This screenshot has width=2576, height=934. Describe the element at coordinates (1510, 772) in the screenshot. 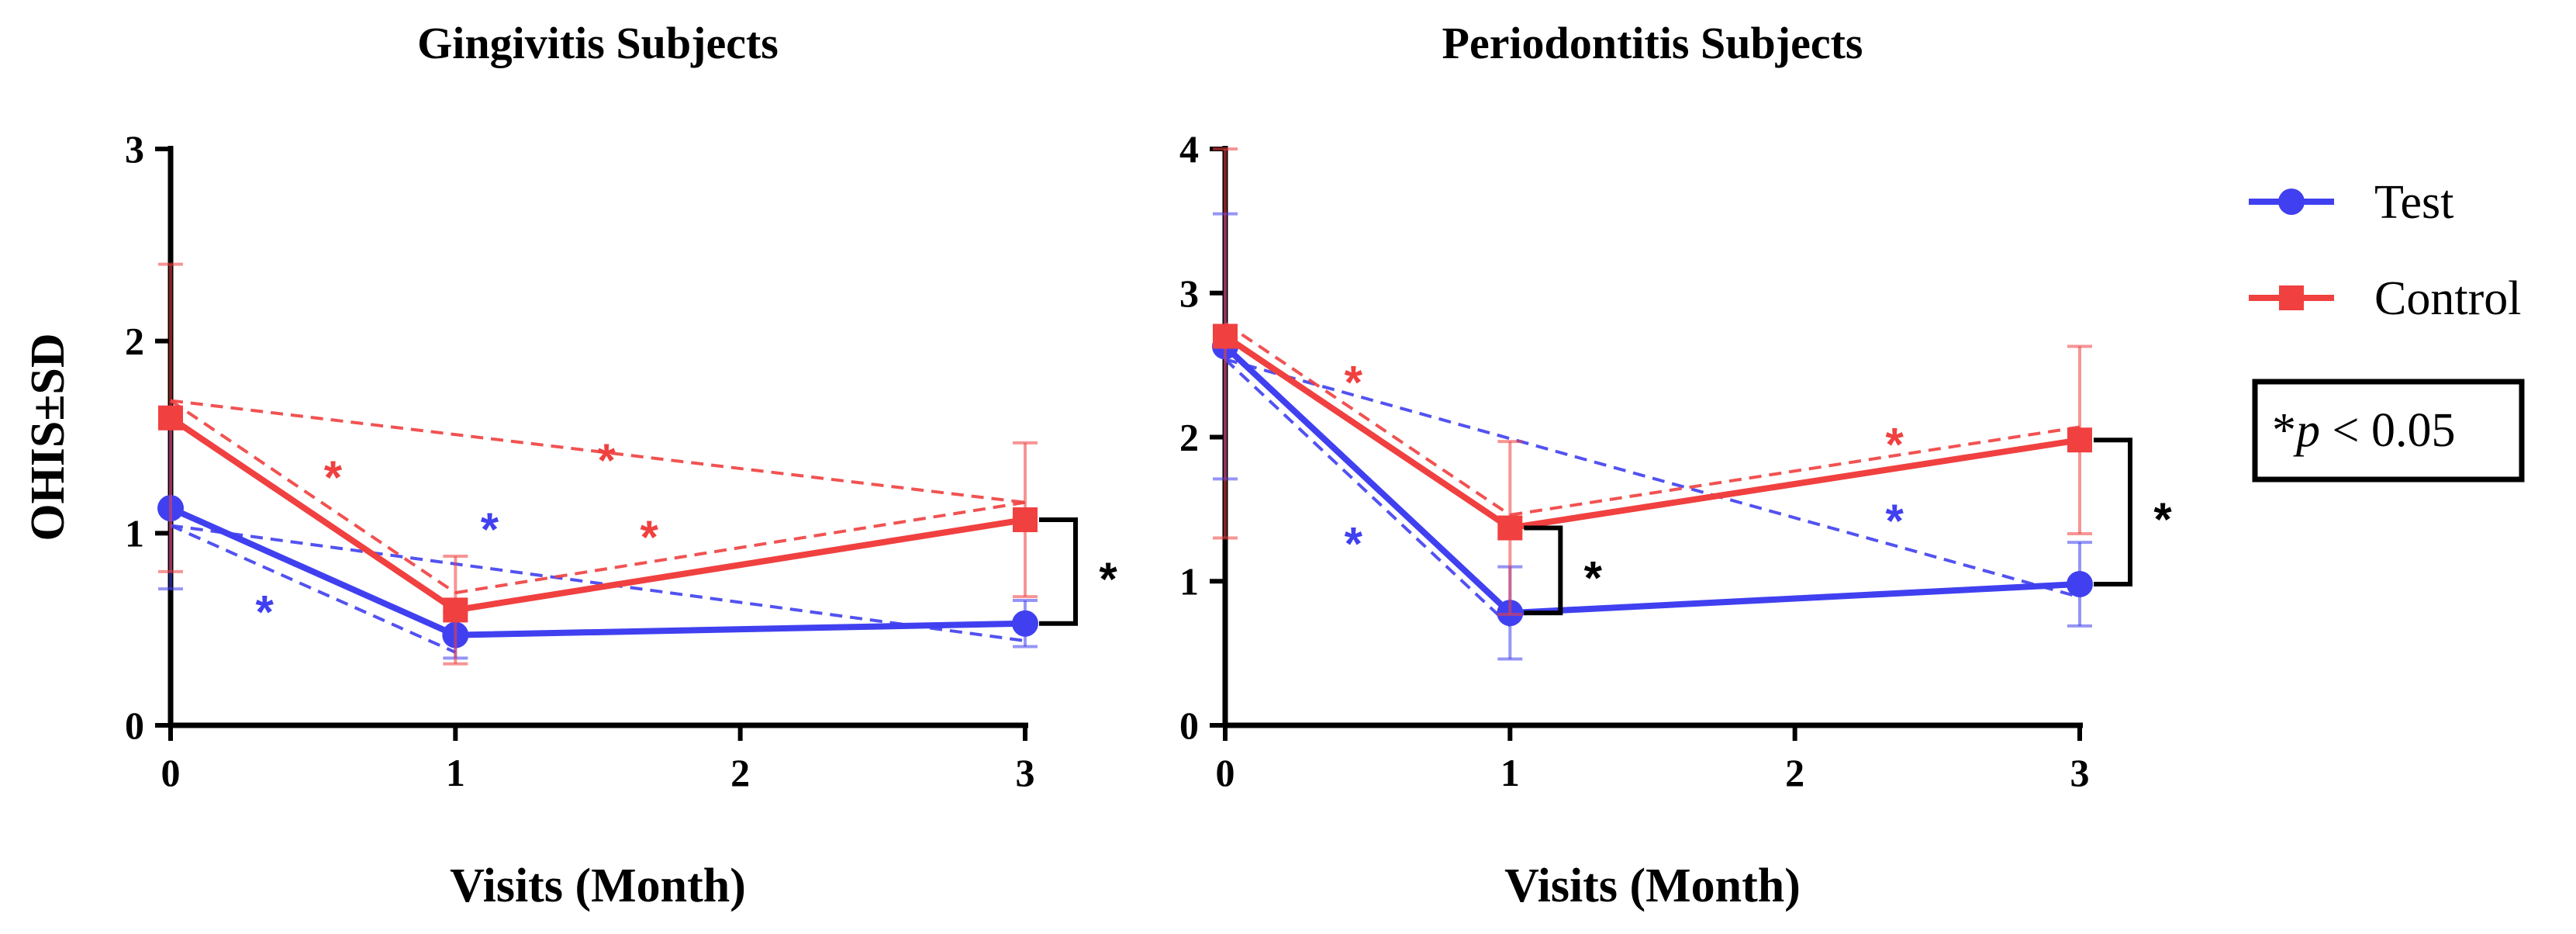

I see `perio-x-tick-label: 1` at that location.